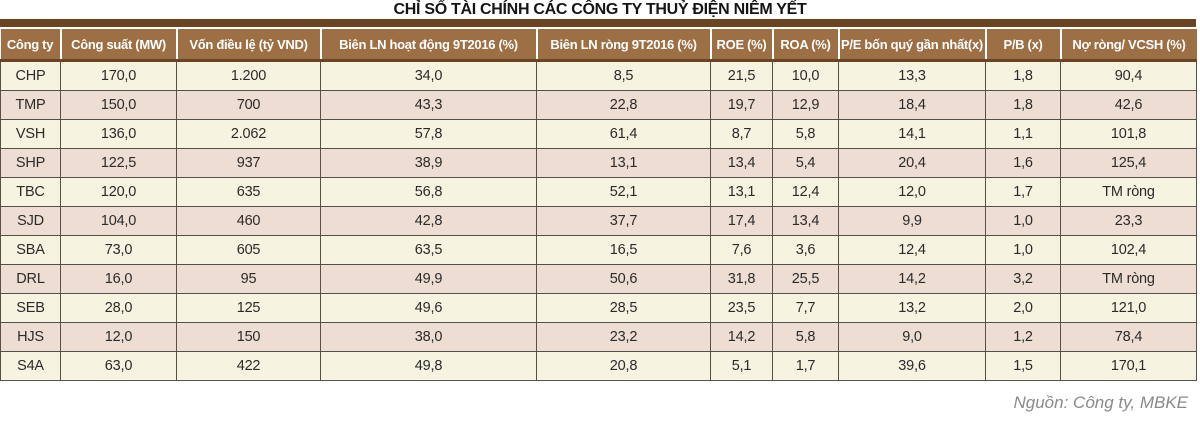 The height and width of the screenshot is (432, 1200). Describe the element at coordinates (30, 221) in the screenshot. I see `ticker-cell: SJD` at that location.